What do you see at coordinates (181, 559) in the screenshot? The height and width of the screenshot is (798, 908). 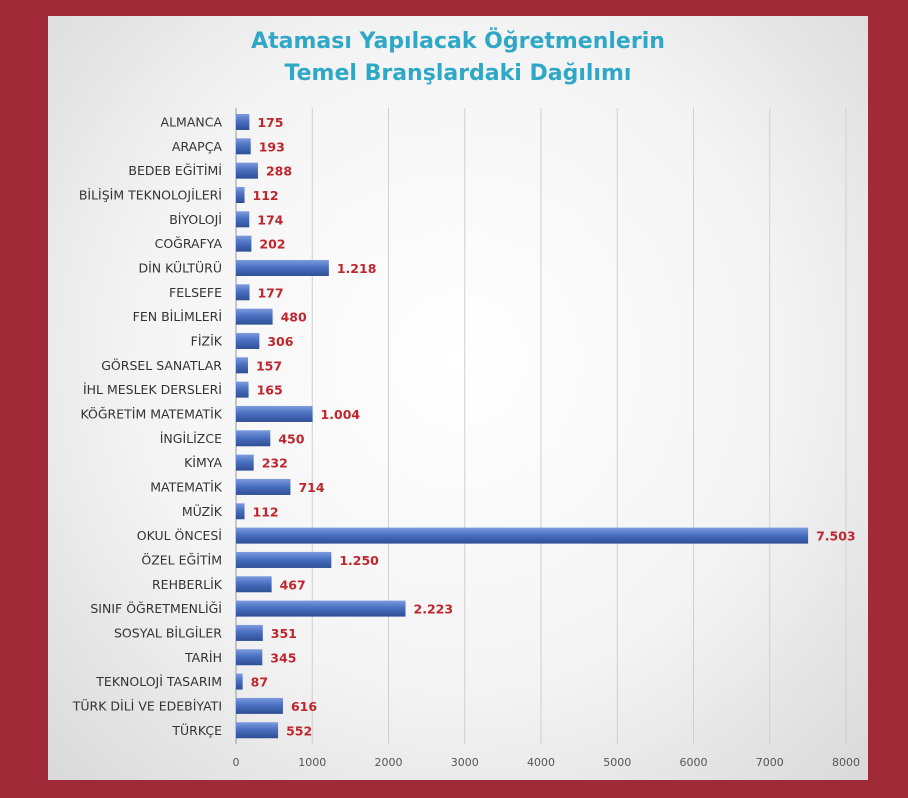 I see `category-label: ÖZEL EĞİTİM` at bounding box center [181, 559].